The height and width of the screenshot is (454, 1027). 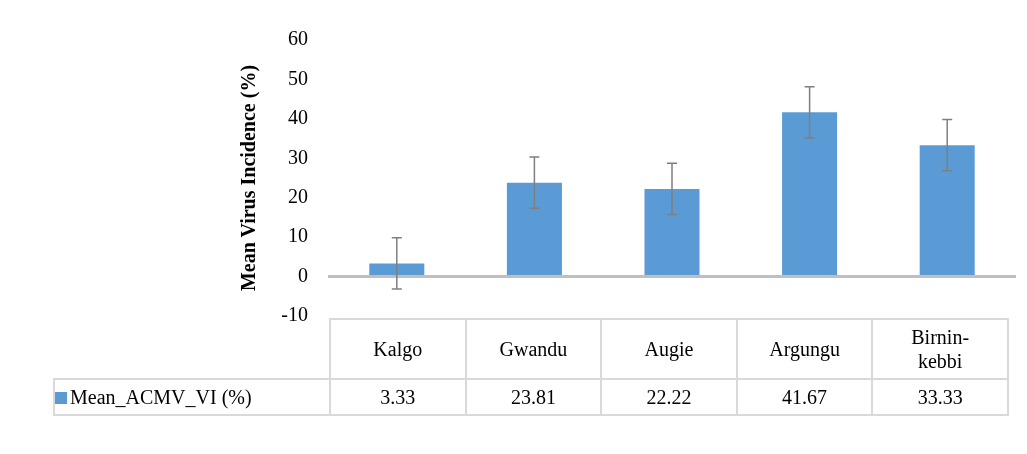 What do you see at coordinates (298, 117) in the screenshot?
I see `y-tick-label: 40` at bounding box center [298, 117].